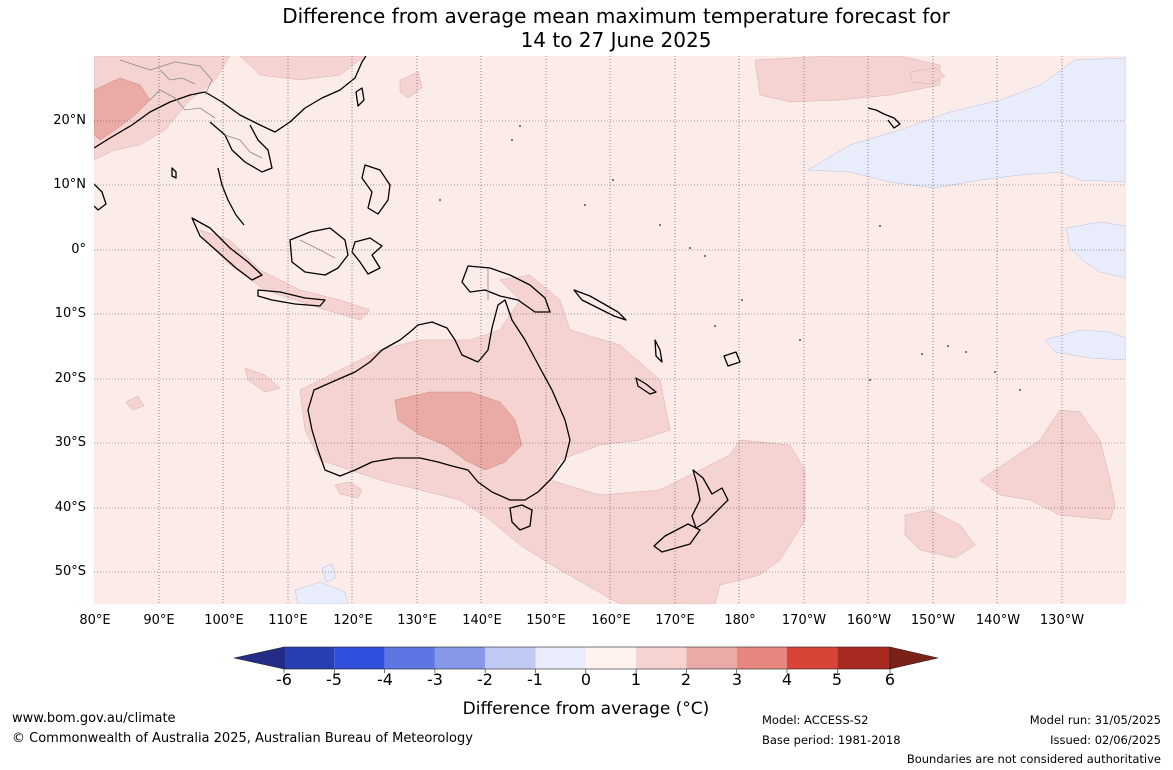  I want to click on colorbar-outline, so click(587, 658).